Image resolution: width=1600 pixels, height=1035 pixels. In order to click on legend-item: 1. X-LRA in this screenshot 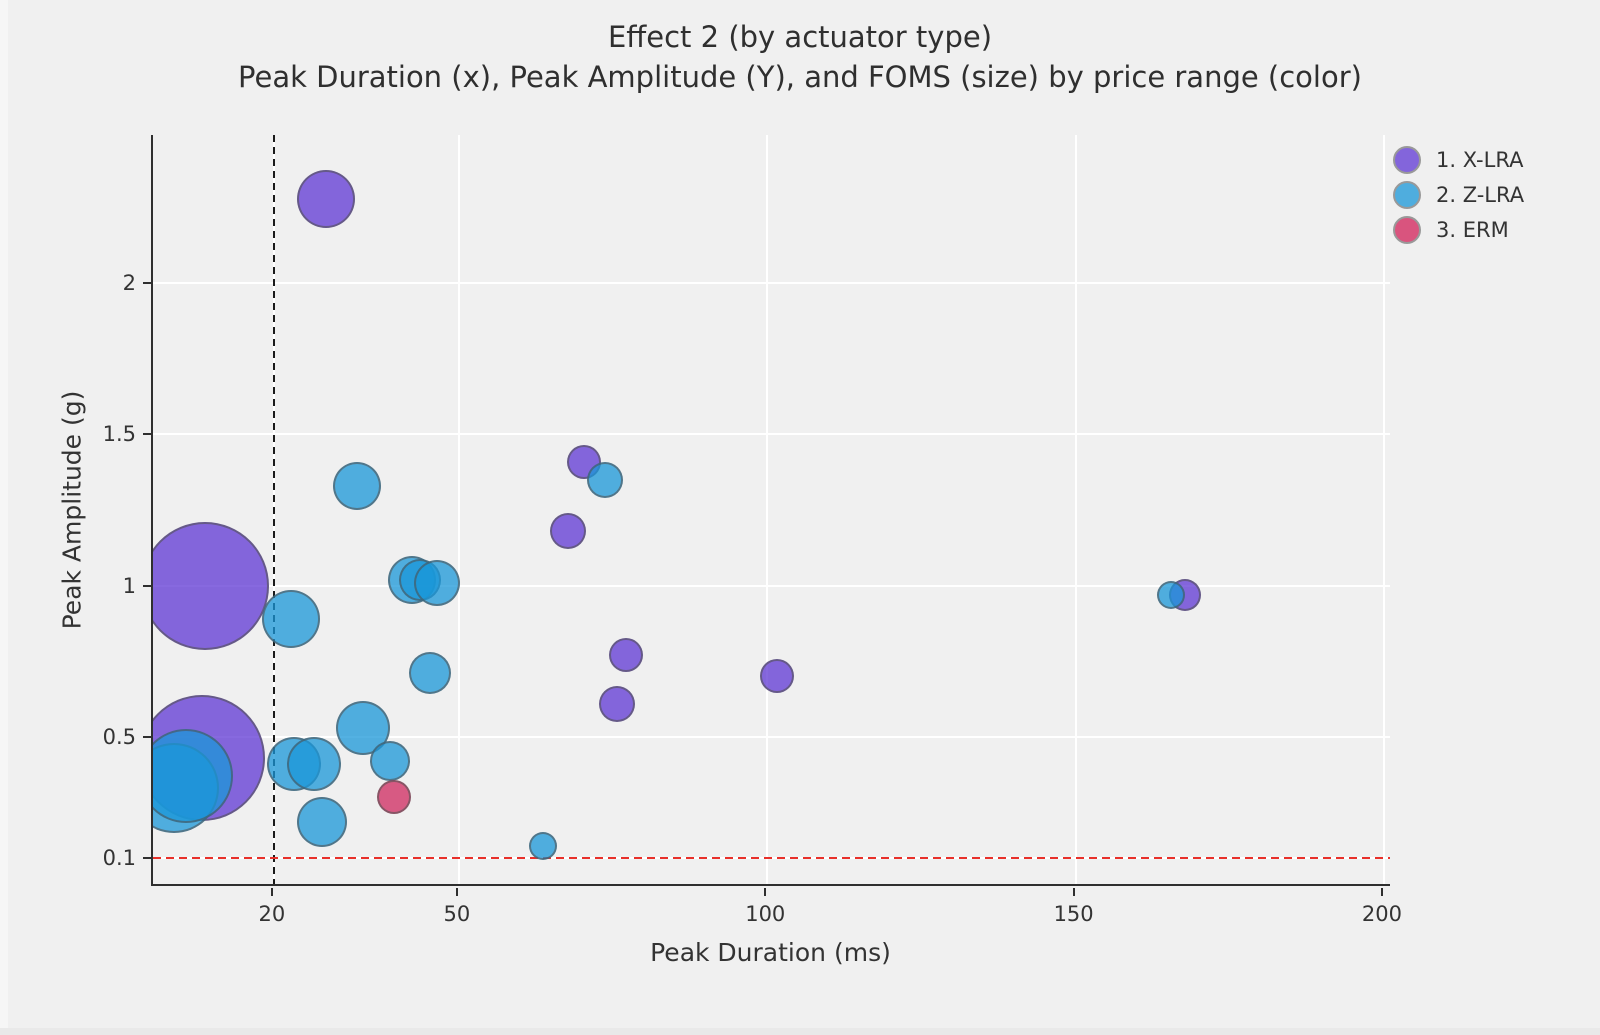, I will do `click(1458, 160)`.